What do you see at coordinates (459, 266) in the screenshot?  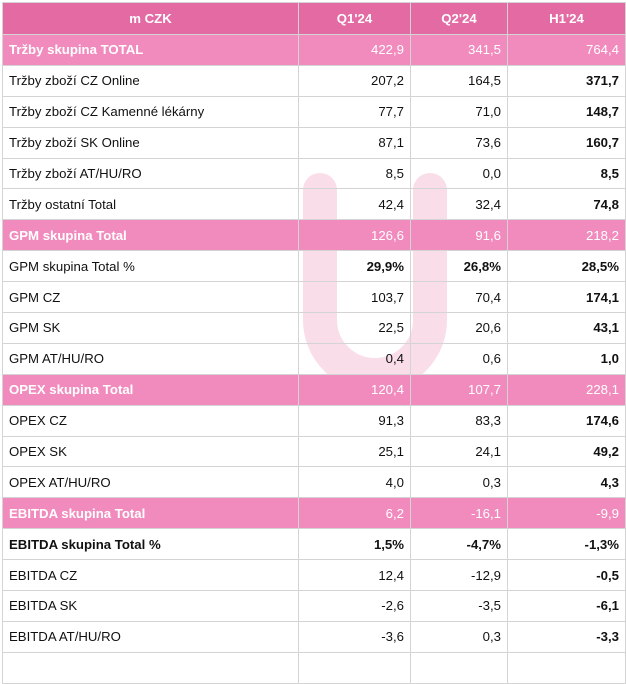 I see `cell-q2: 26,8%` at bounding box center [459, 266].